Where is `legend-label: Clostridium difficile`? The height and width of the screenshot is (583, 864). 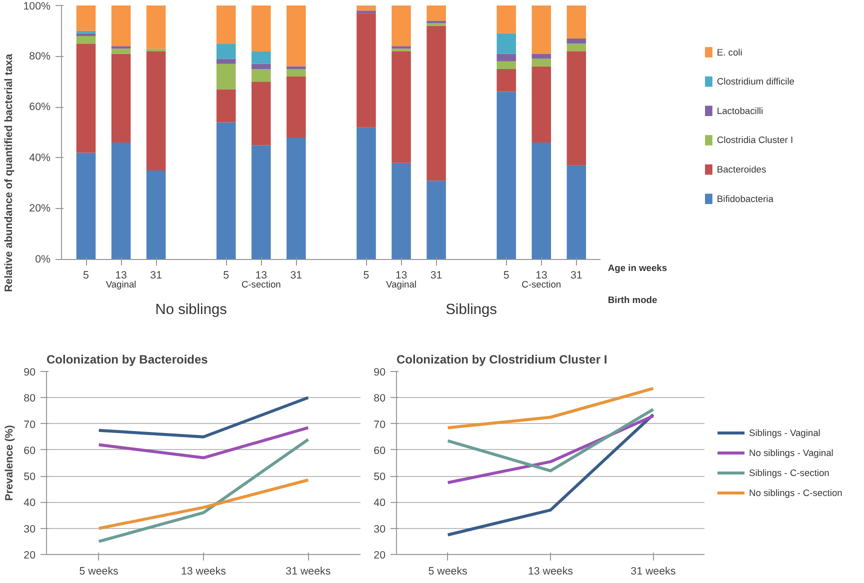 legend-label: Clostridium difficile is located at coordinates (755, 81).